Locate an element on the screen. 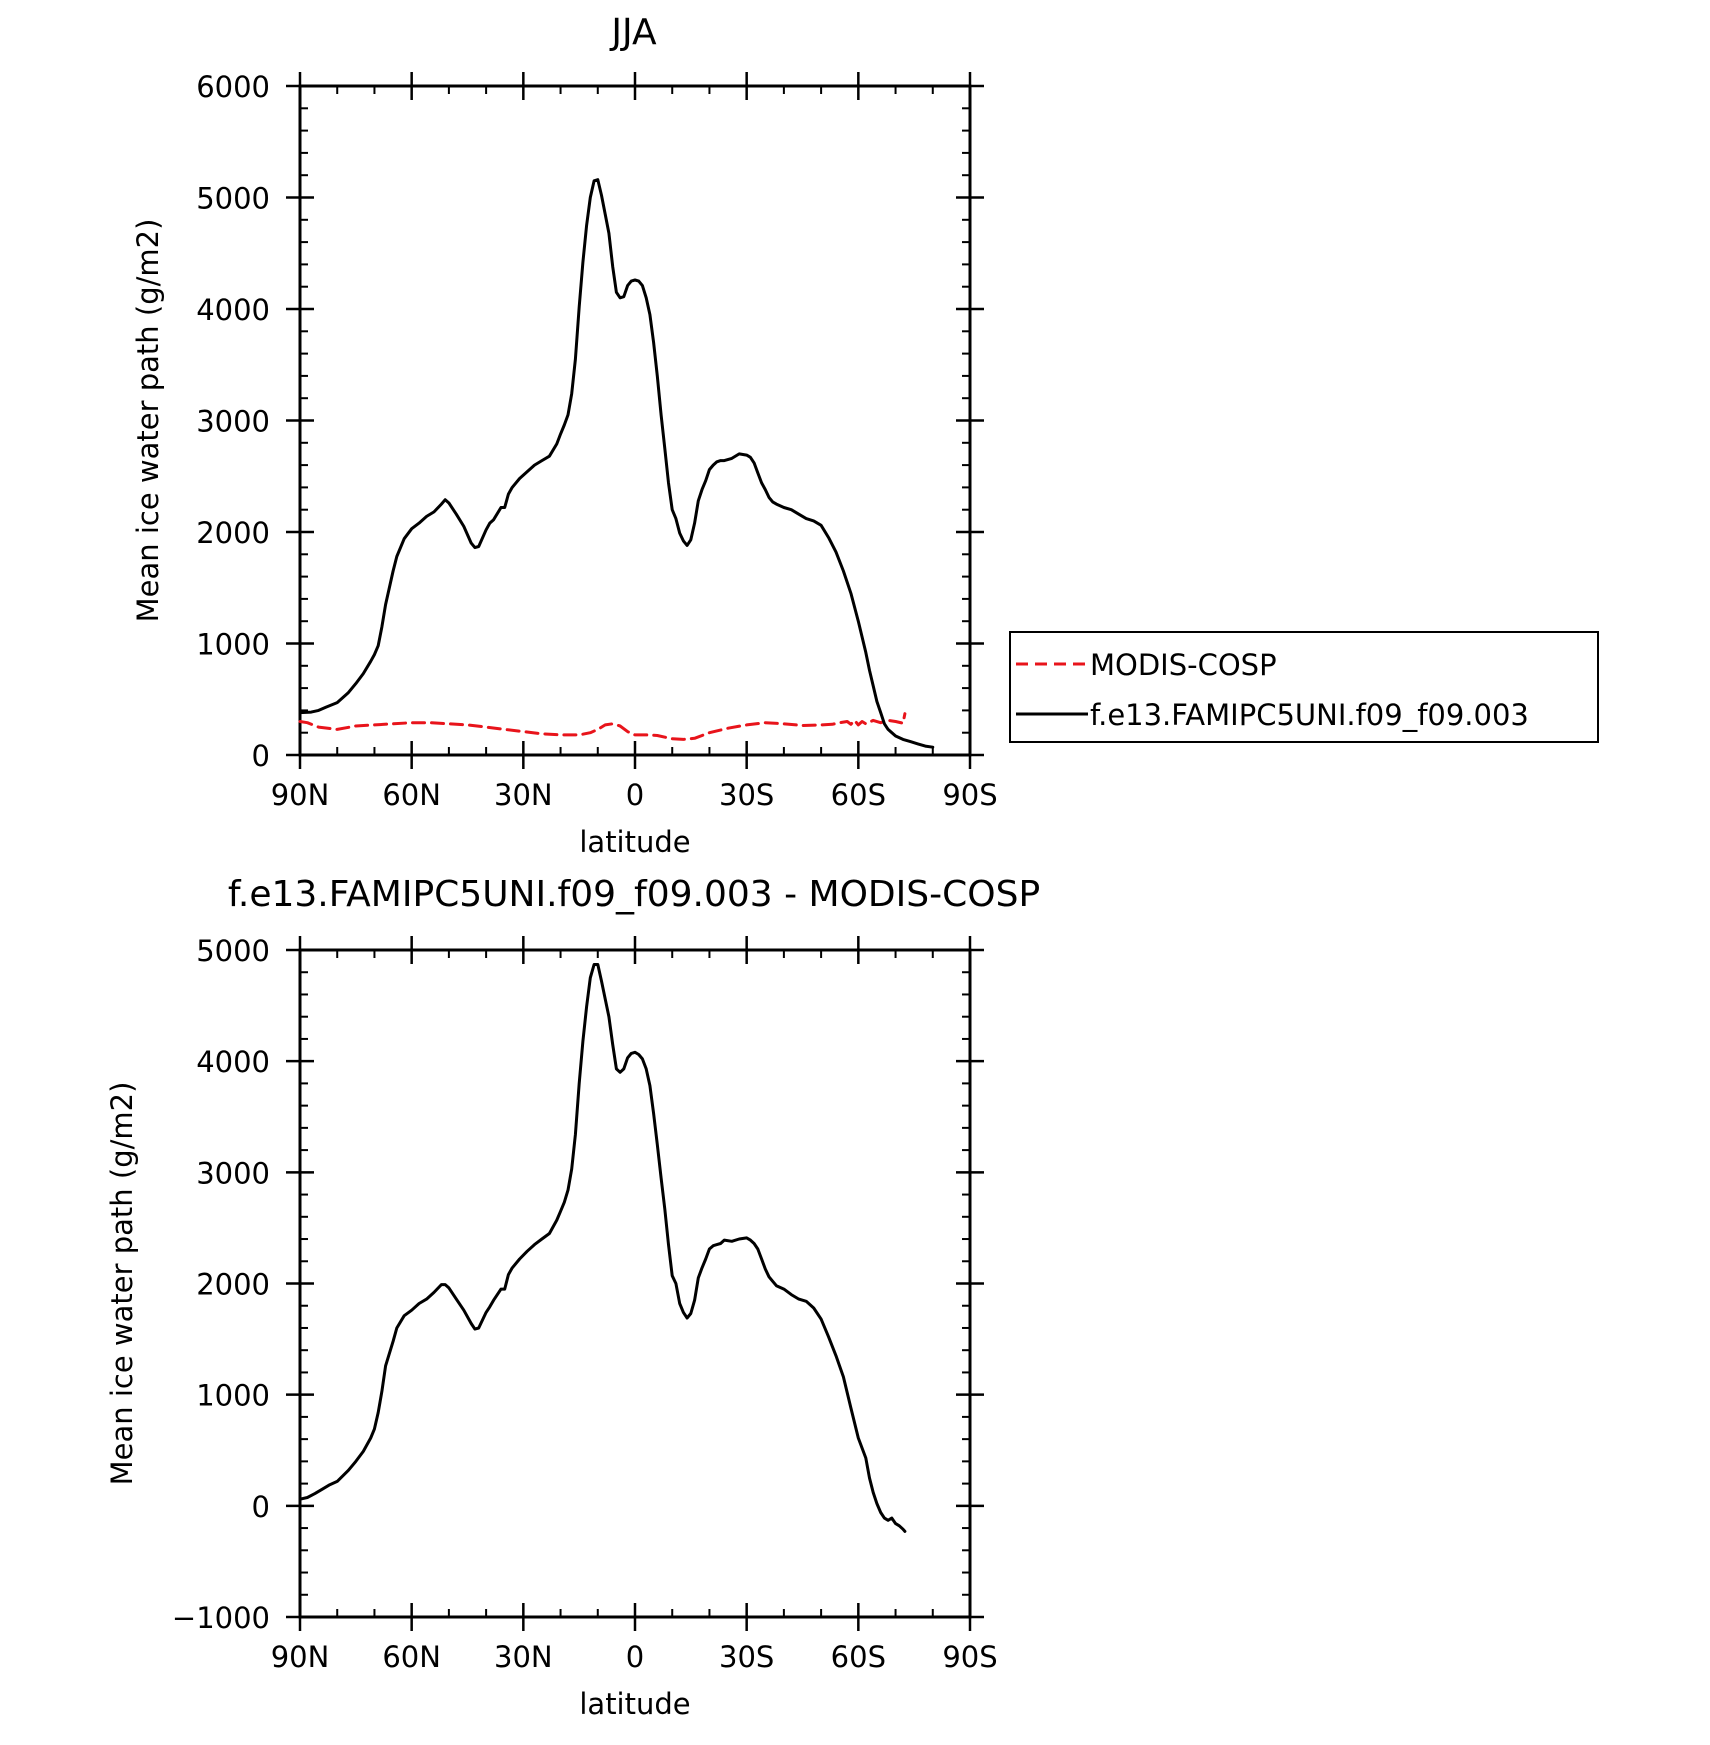 Image resolution: width=1710 pixels, height=1745 pixels. legend: MODIS-COSP f.e13.FAMIPC5UNI.f09_f09.003 is located at coordinates (1304, 687).